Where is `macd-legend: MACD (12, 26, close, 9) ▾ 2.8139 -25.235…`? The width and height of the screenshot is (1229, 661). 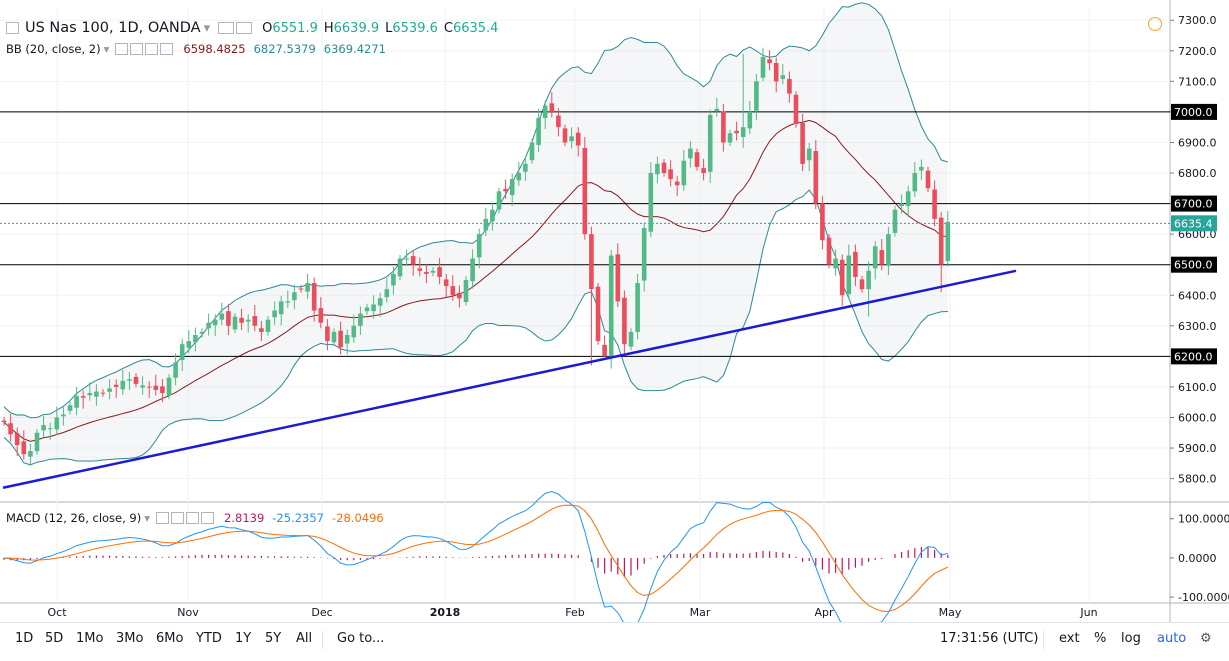
macd-legend: MACD (12, 26, close, 9) ▾ 2.8139 -25.235… is located at coordinates (195, 518).